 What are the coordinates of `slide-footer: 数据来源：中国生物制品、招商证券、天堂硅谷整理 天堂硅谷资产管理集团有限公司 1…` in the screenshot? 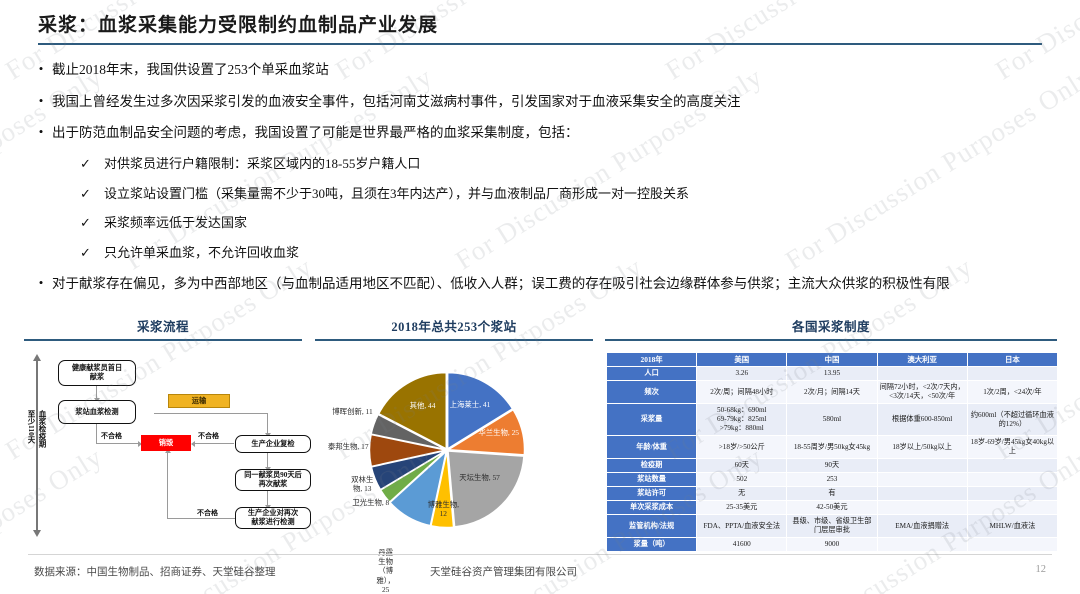 It's located at (540, 574).